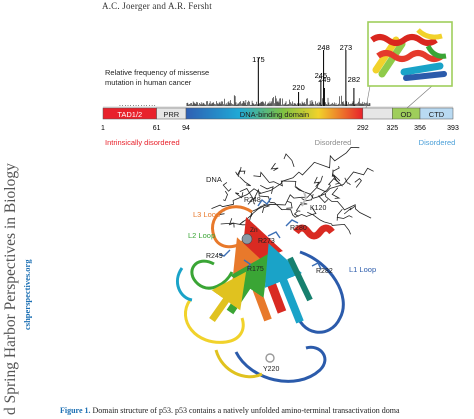 The height and width of the screenshot is (419, 474). What do you see at coordinates (247, 265) in the screenshot?
I see `side-chain-r175` at bounding box center [247, 265].